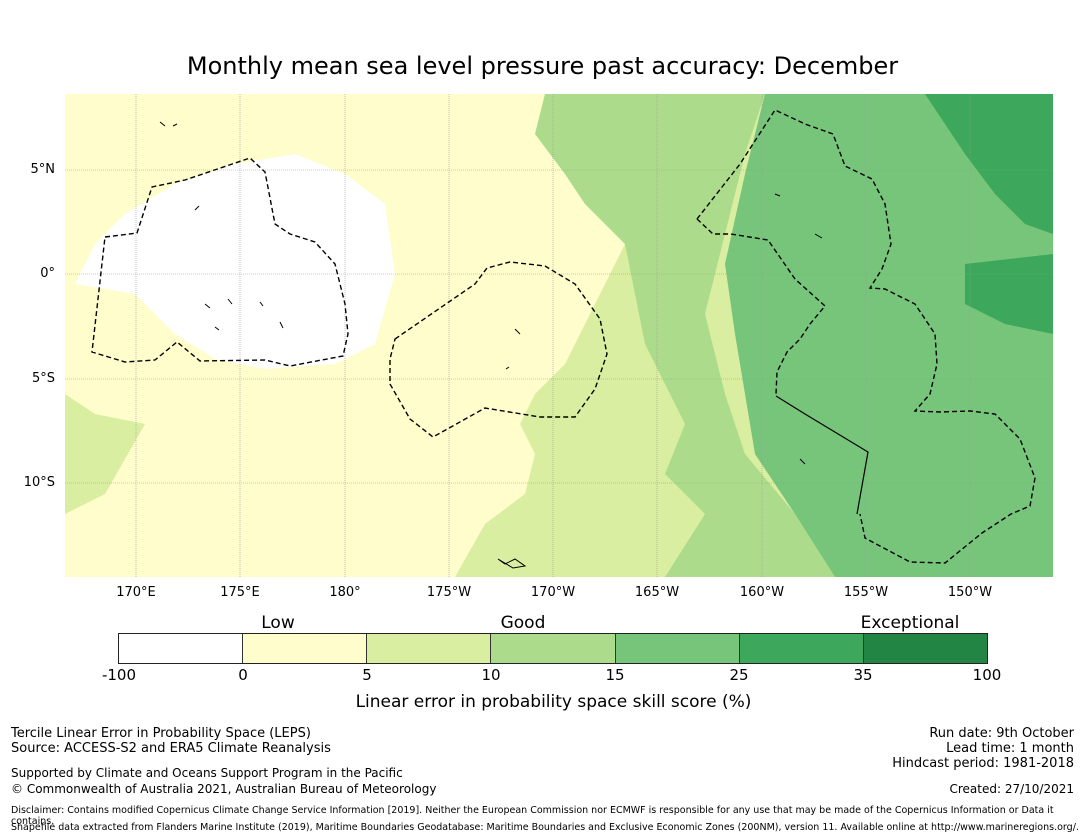 The image size is (1085, 839). Describe the element at coordinates (762, 592) in the screenshot. I see `lon-label-160w: 160°W` at that location.